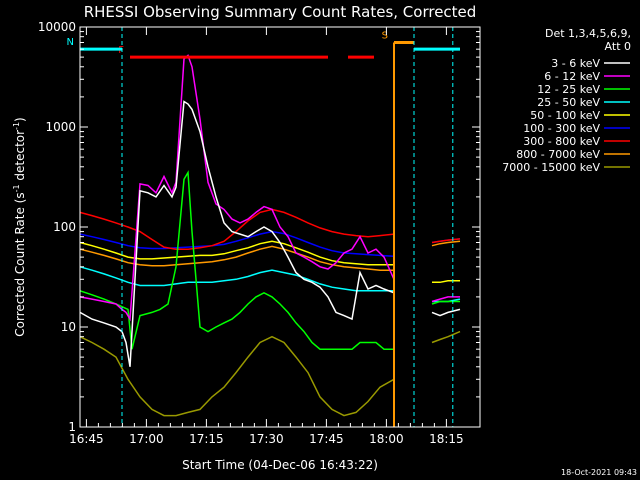 Image resolution: width=640 pixels, height=480 pixels. What do you see at coordinates (385, 35) in the screenshot?
I see `flag-label-s: S` at bounding box center [385, 35].